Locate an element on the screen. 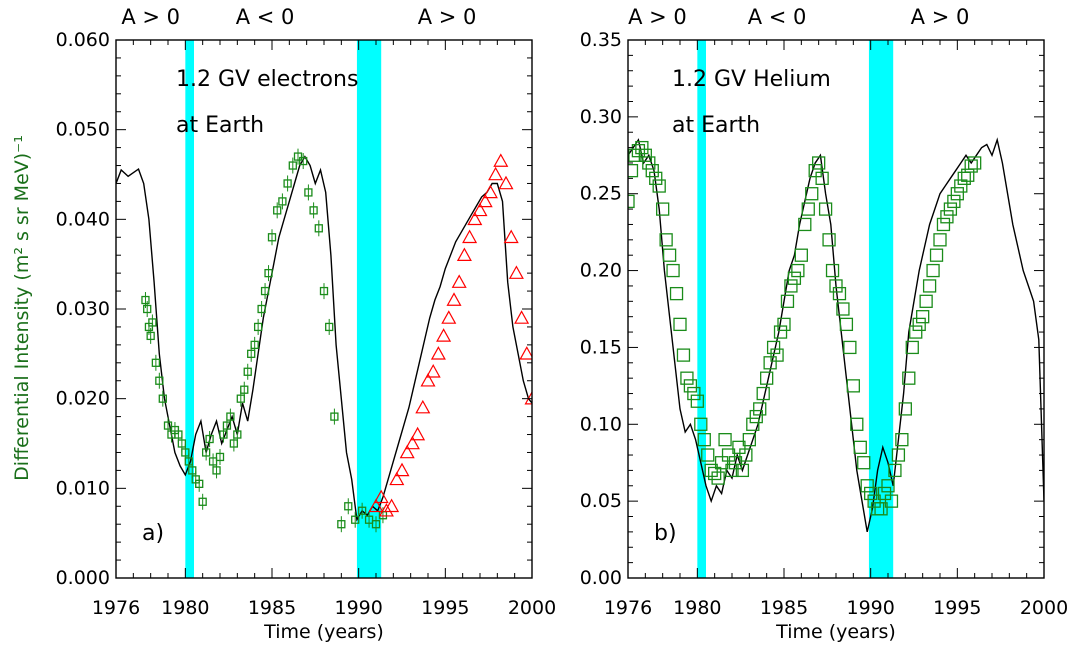 The width and height of the screenshot is (1074, 650). x-tick-label: 1976 is located at coordinates (116, 608).